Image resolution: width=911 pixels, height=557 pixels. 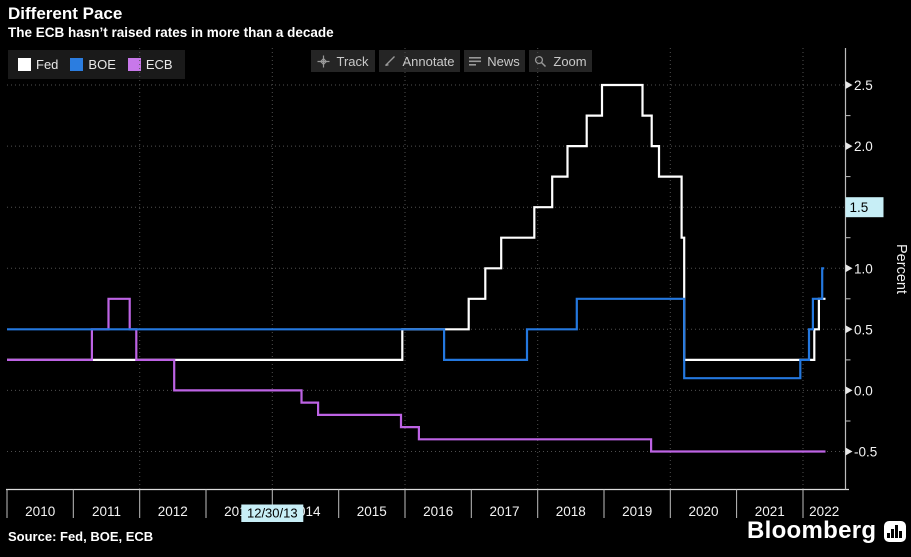 I want to click on bloomberg-wordmark: Bloomberg, so click(x=812, y=530).